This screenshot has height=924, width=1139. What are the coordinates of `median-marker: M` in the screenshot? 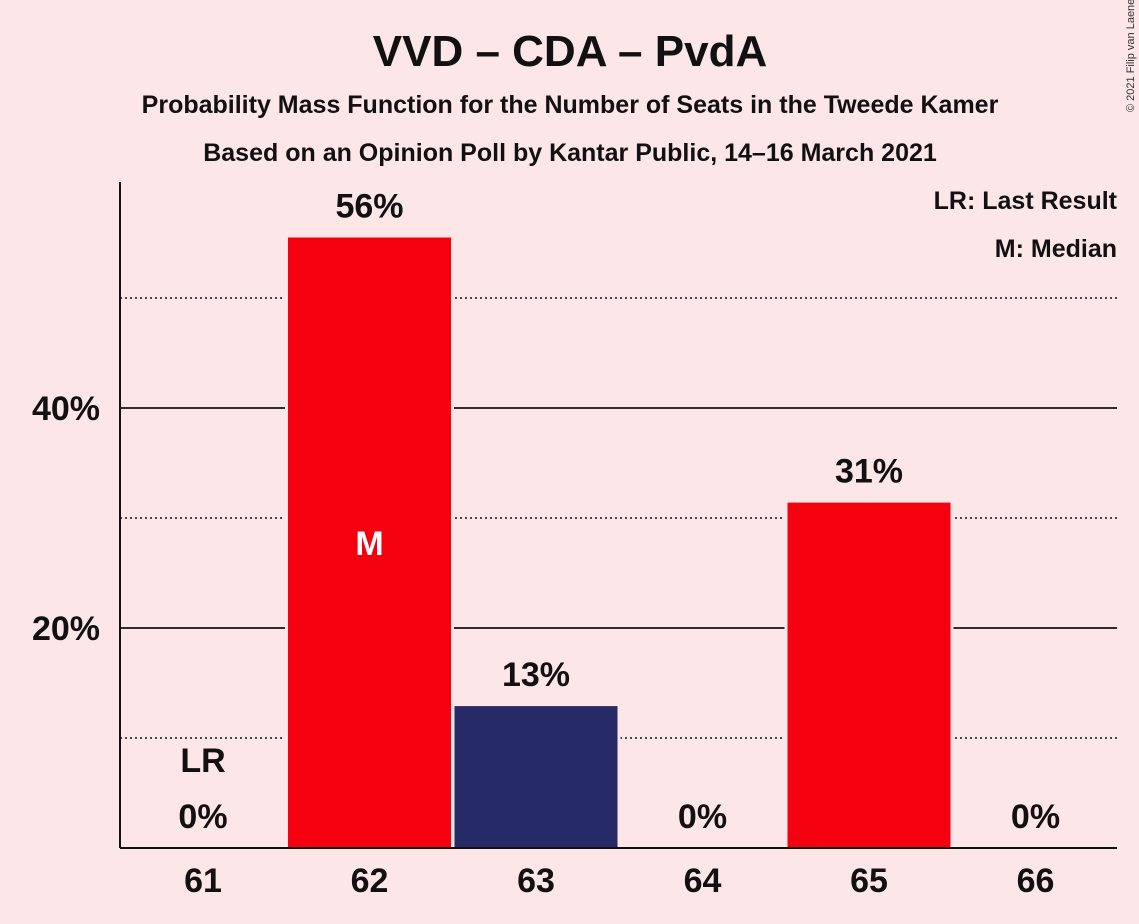 It's located at (369, 544).